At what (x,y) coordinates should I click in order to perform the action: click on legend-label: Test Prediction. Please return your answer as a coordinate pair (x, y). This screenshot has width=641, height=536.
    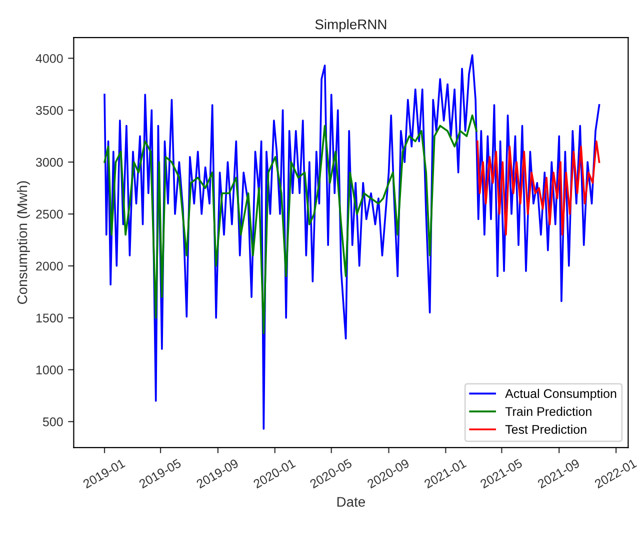
    Looking at the image, I should click on (545, 429).